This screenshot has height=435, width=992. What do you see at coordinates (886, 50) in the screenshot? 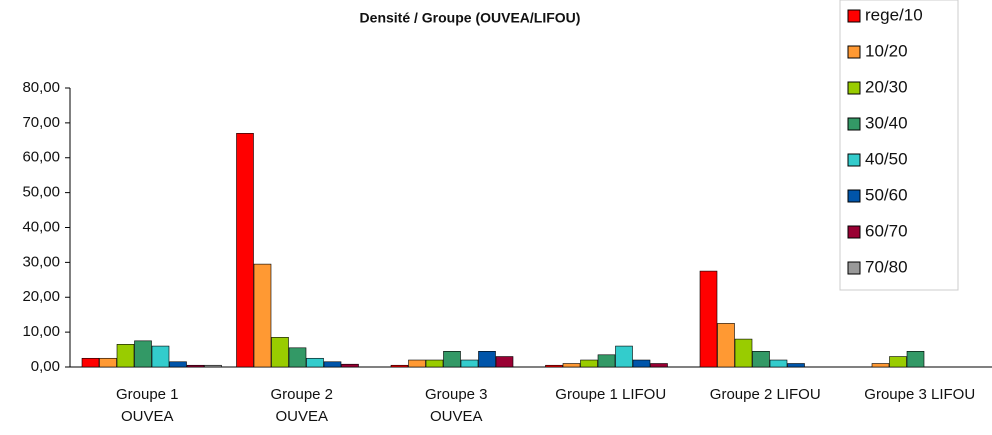
I see `legend-label: 10/20` at bounding box center [886, 50].